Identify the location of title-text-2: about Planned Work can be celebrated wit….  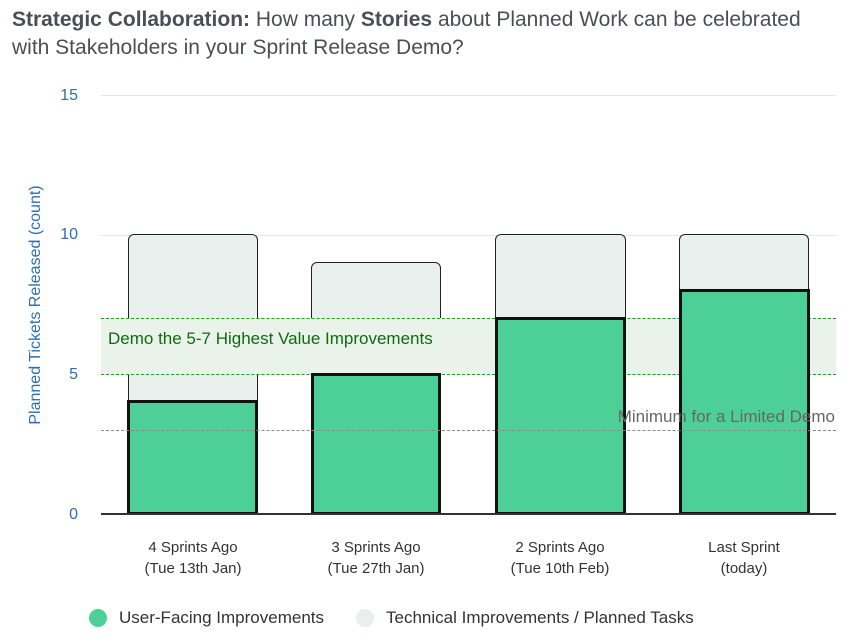
(406, 33).